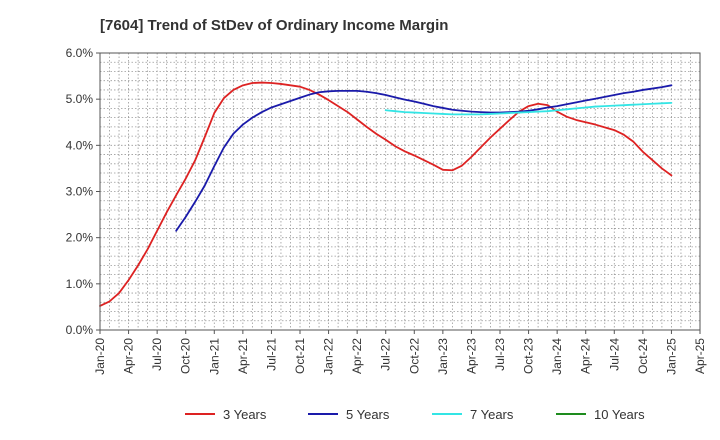 Image resolution: width=720 pixels, height=440 pixels. I want to click on x-tick-label: Apr-25, so click(700, 356).